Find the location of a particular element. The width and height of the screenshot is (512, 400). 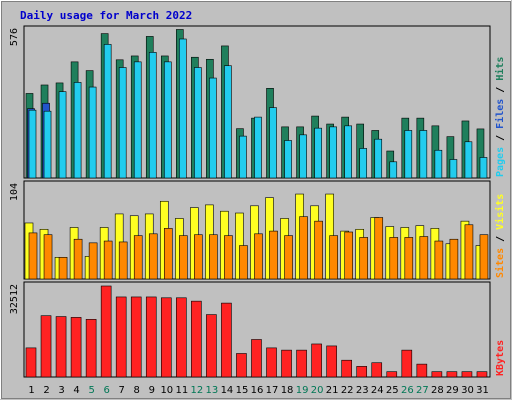

legend-pages: Pages is located at coordinates (500, 162).